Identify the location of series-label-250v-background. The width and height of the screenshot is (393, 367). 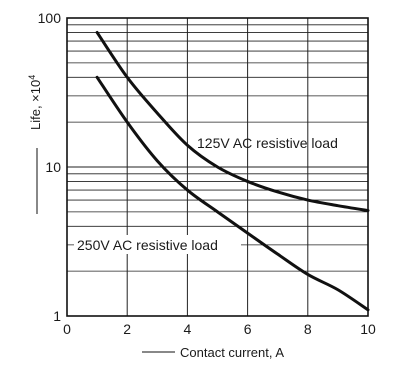
(157, 244).